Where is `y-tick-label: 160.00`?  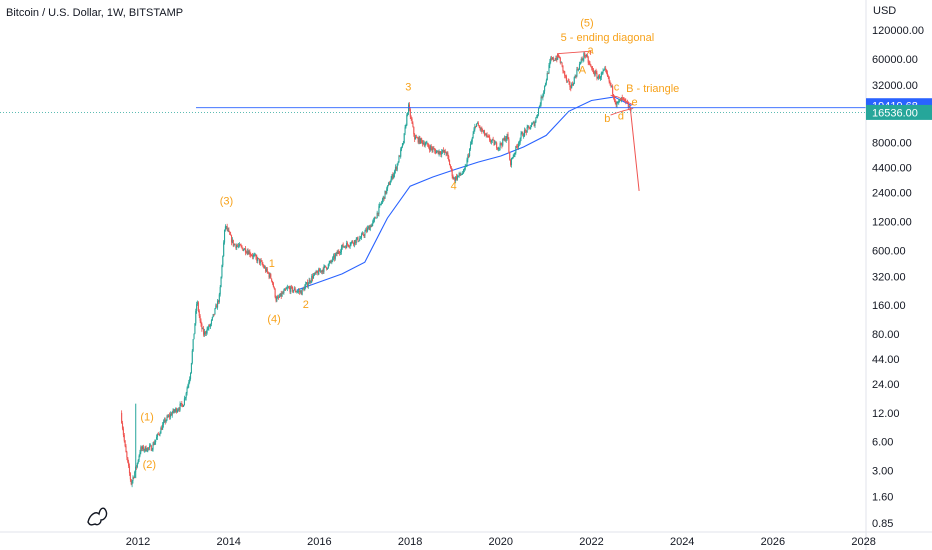 y-tick-label: 160.00 is located at coordinates (889, 306).